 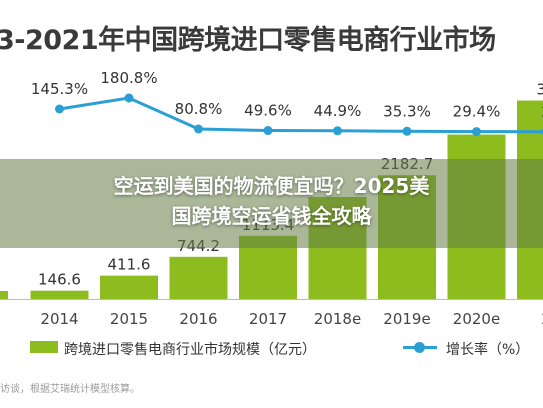 What do you see at coordinates (70, 389) in the screenshot?
I see `source-note: 访谈，根据艾瑞统计模型核算。` at bounding box center [70, 389].